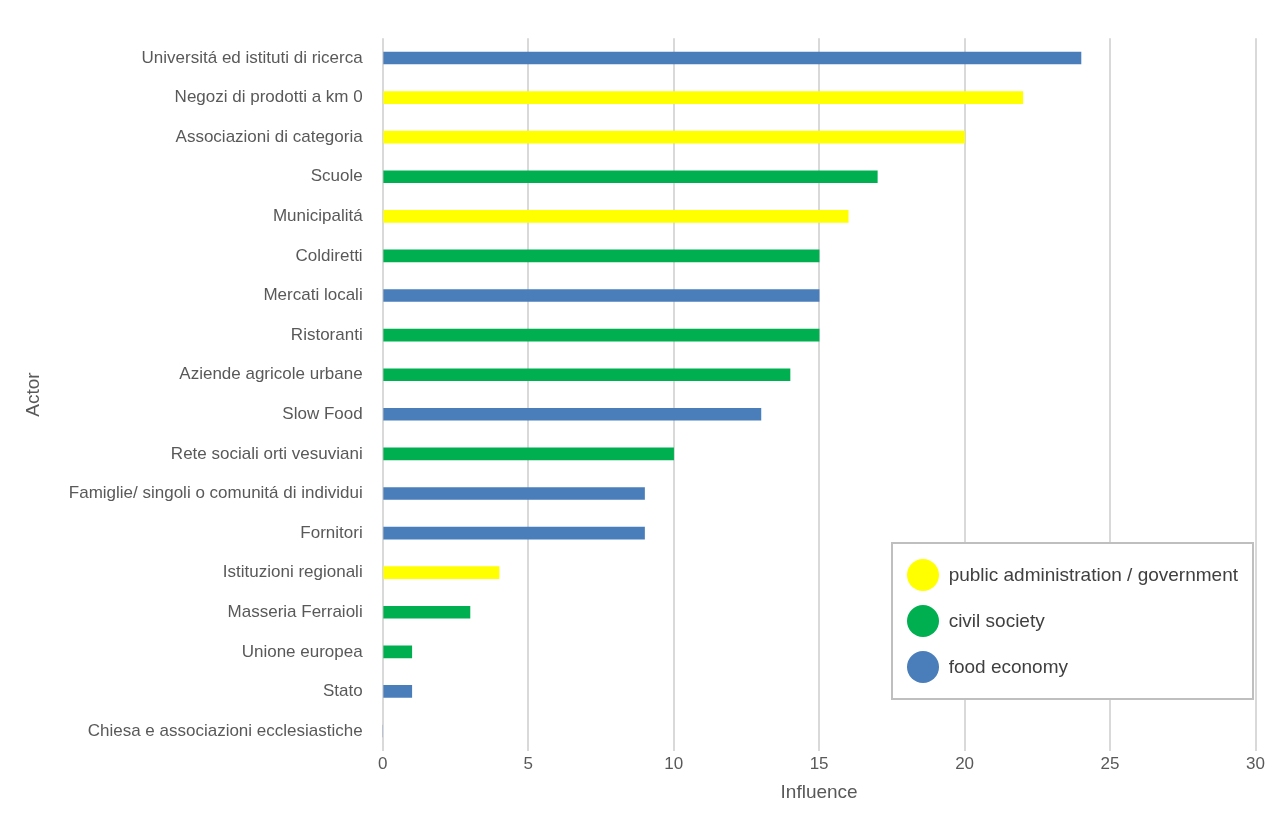 The image size is (1279, 825). What do you see at coordinates (266, 453) in the screenshot?
I see `y-tick-label: Rete sociali orti vesuviani` at bounding box center [266, 453].